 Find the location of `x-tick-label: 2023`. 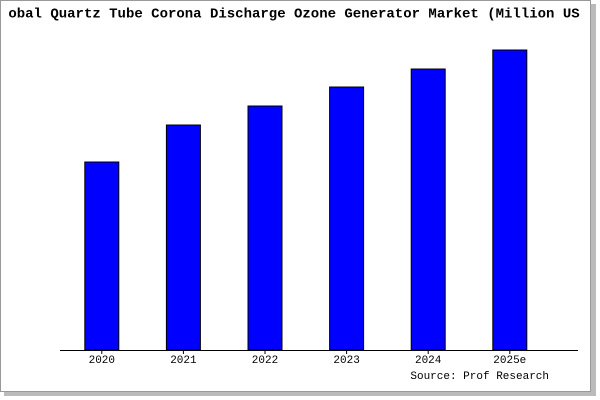

x-tick-label: 2023 is located at coordinates (346, 361).